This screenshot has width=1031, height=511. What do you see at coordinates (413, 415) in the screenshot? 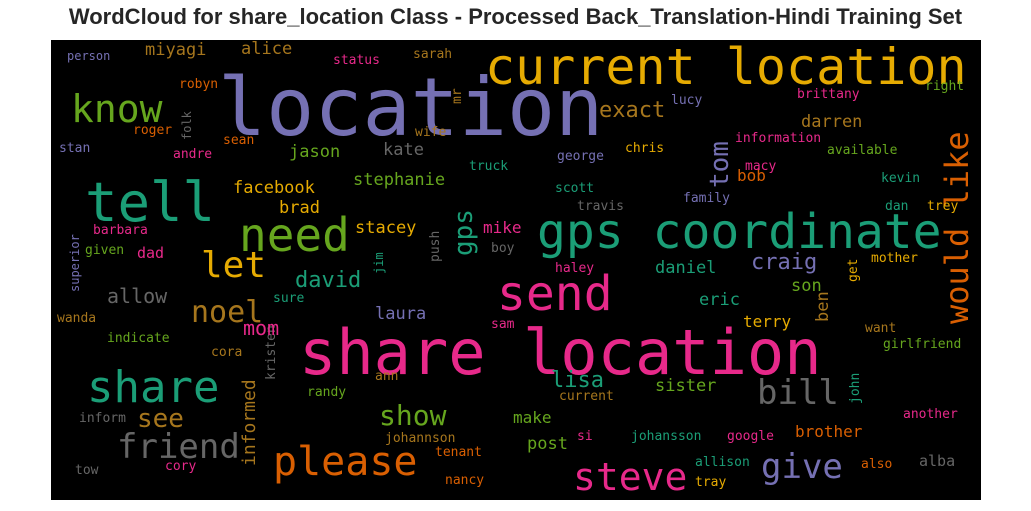
I see `word-show: show` at bounding box center [413, 415].